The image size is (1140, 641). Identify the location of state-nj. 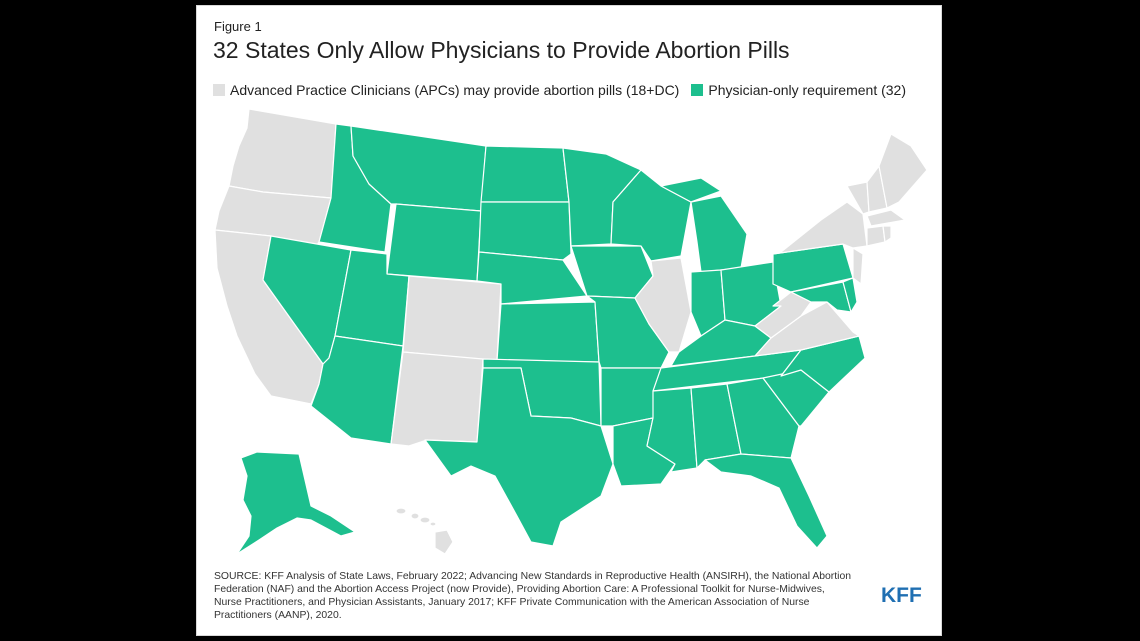
(858, 266).